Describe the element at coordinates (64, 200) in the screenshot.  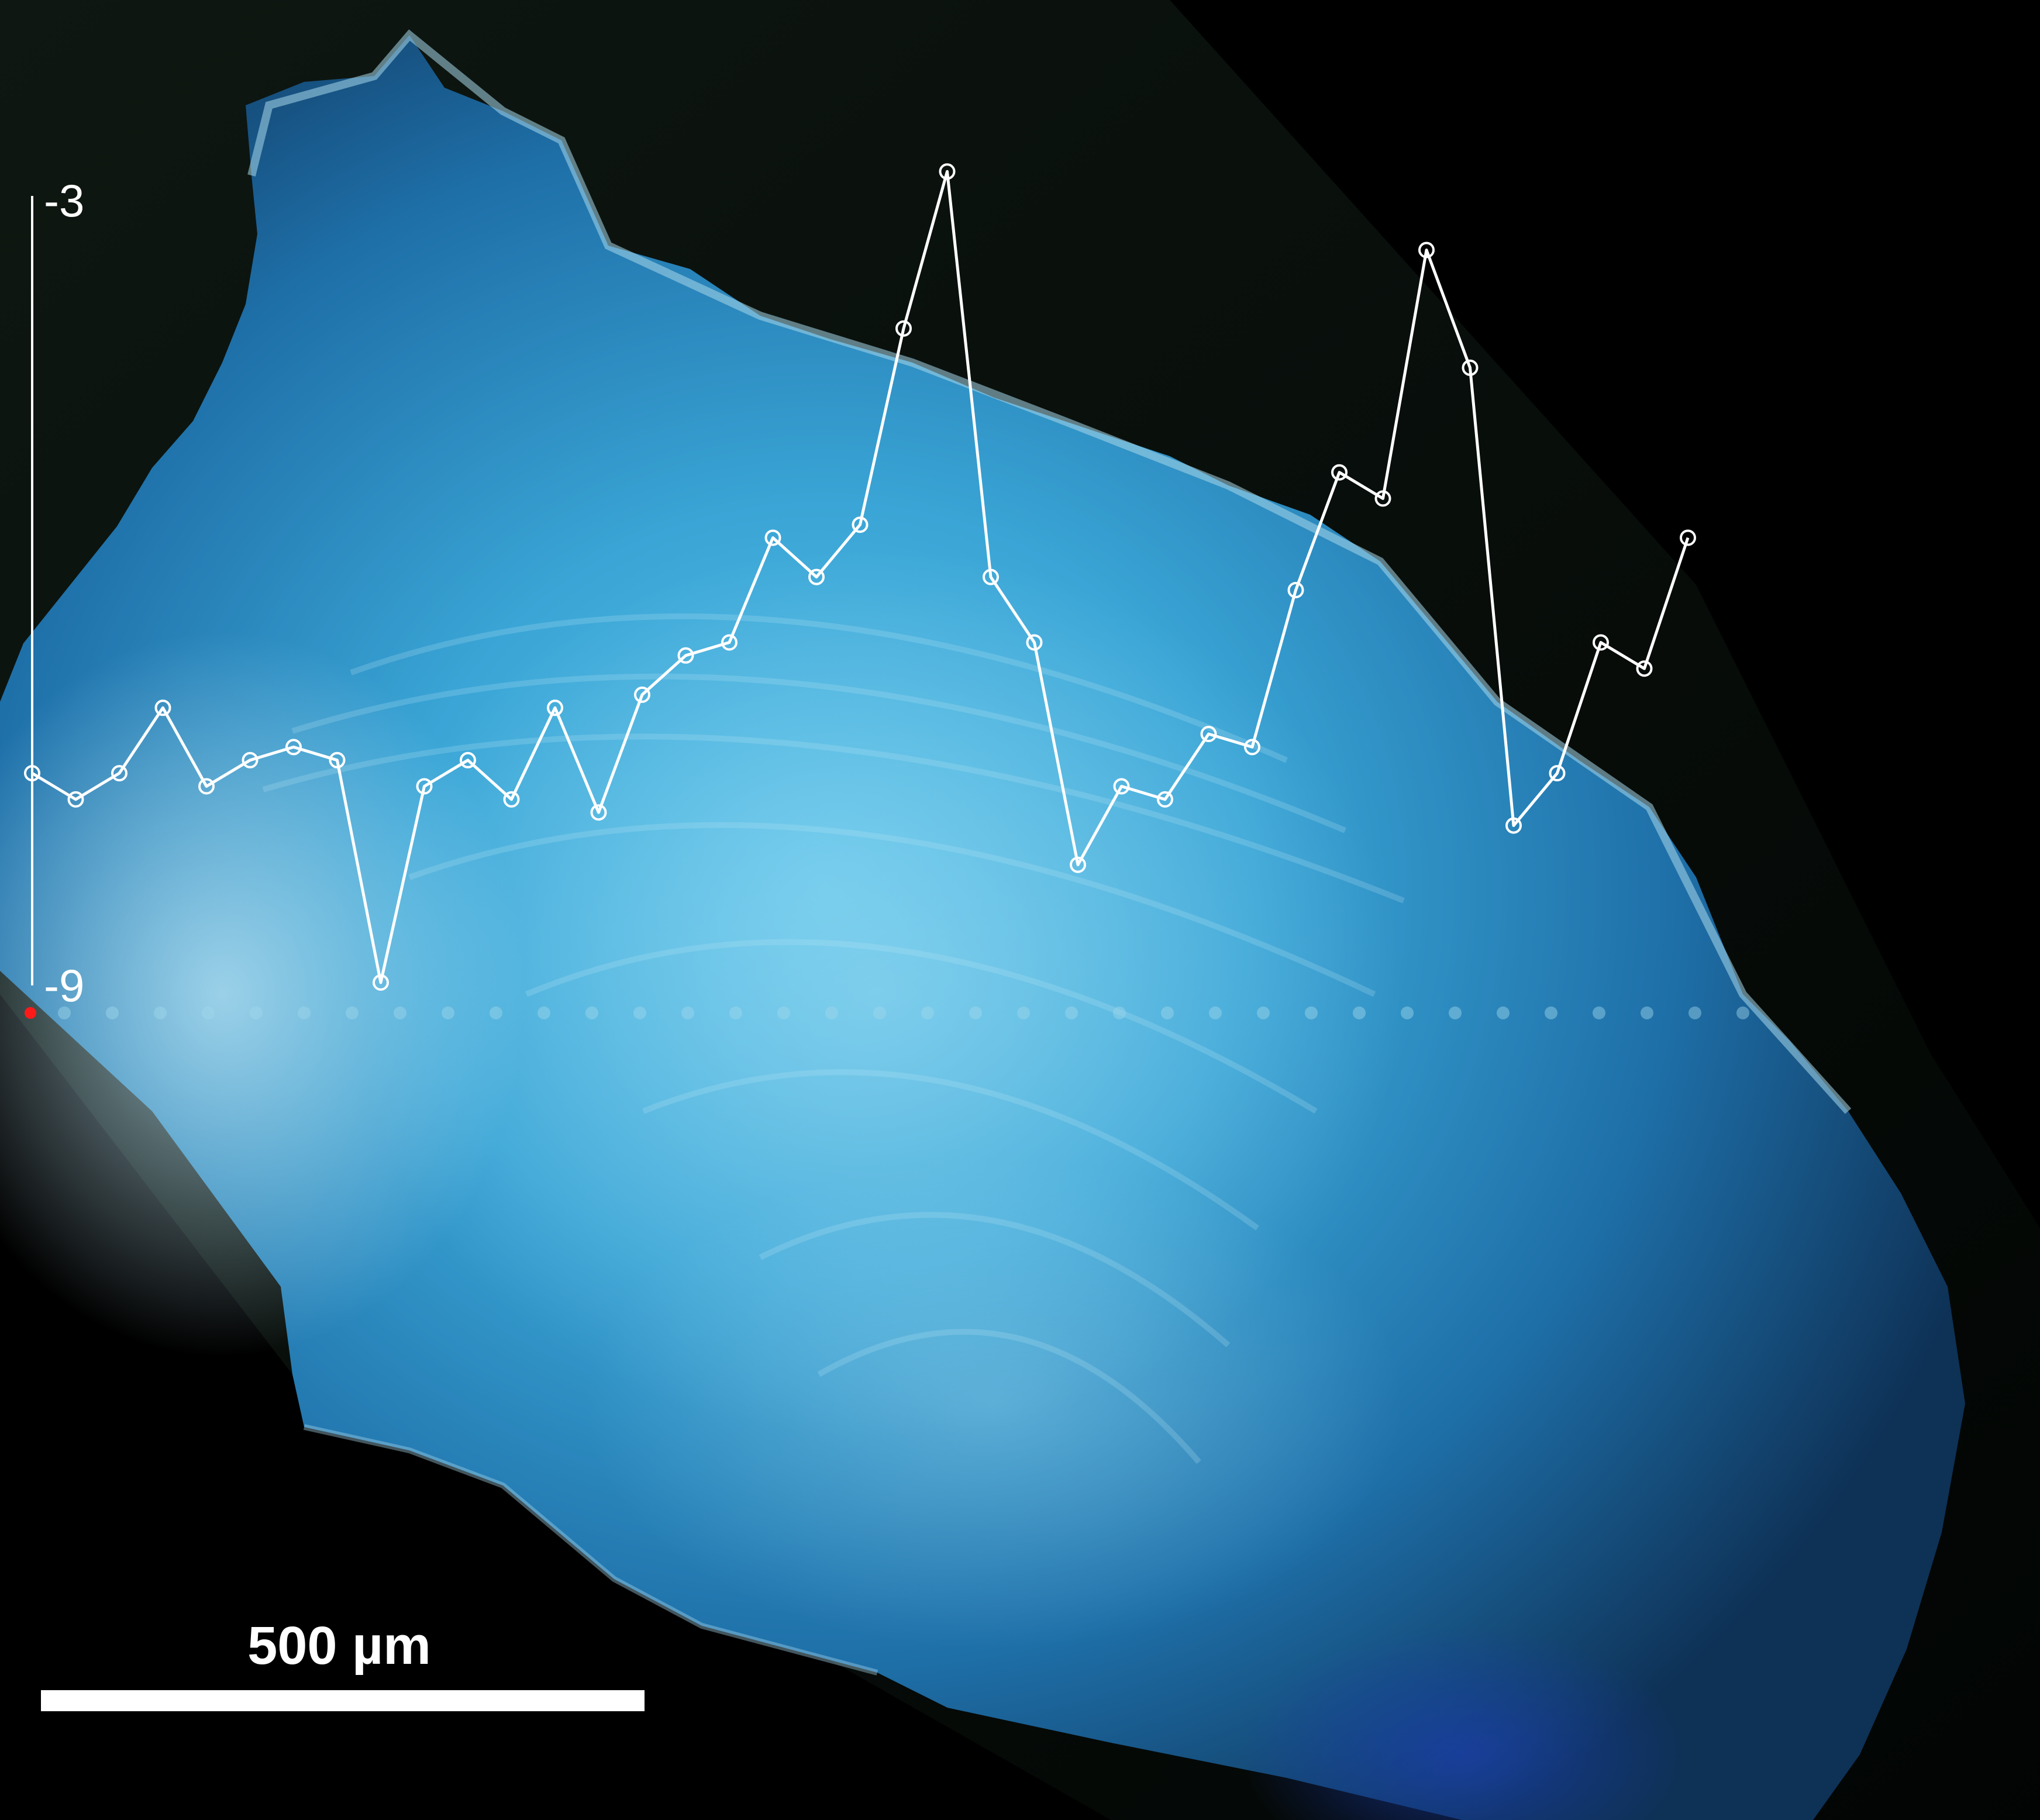
I see `y-axis-top-label: -3` at that location.